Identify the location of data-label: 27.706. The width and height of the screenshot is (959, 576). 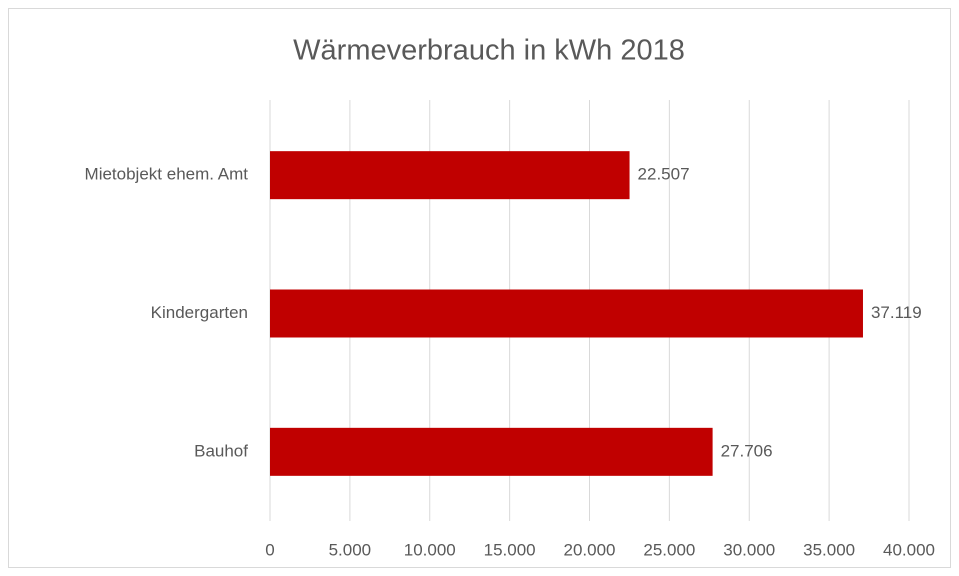
(747, 450).